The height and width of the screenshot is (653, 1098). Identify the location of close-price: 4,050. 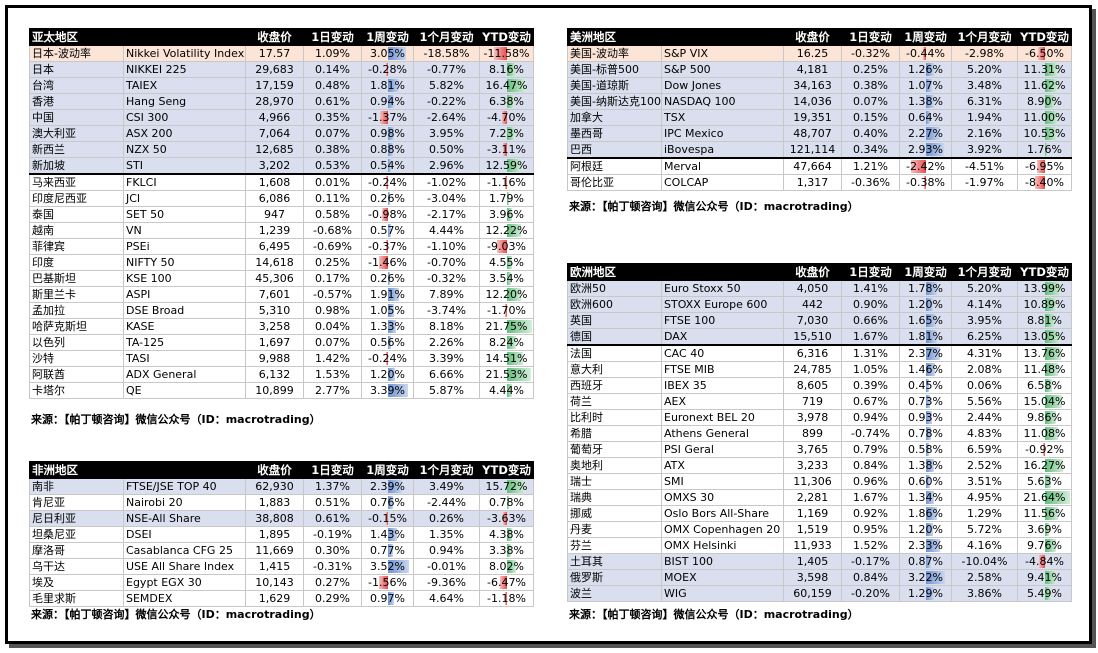
(812, 288).